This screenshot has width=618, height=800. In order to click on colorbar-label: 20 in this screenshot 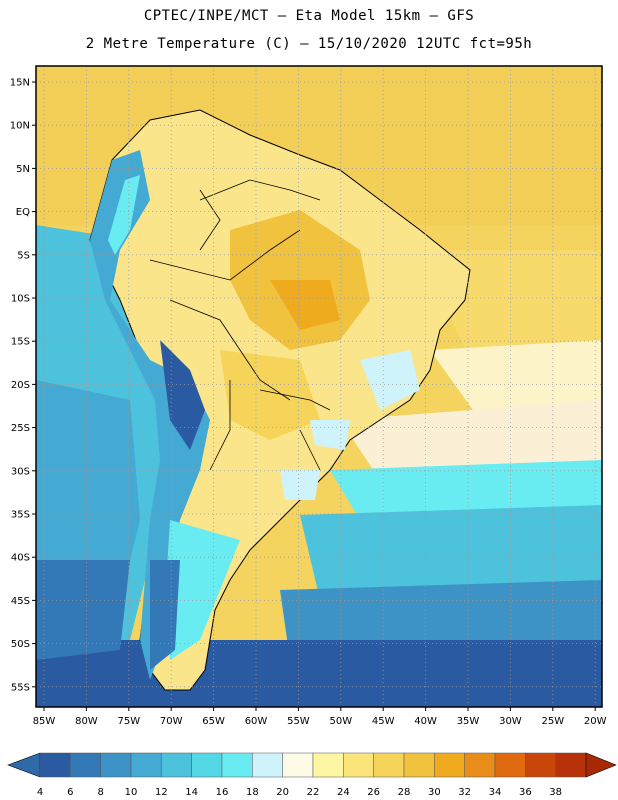, I will do `click(282, 792)`.